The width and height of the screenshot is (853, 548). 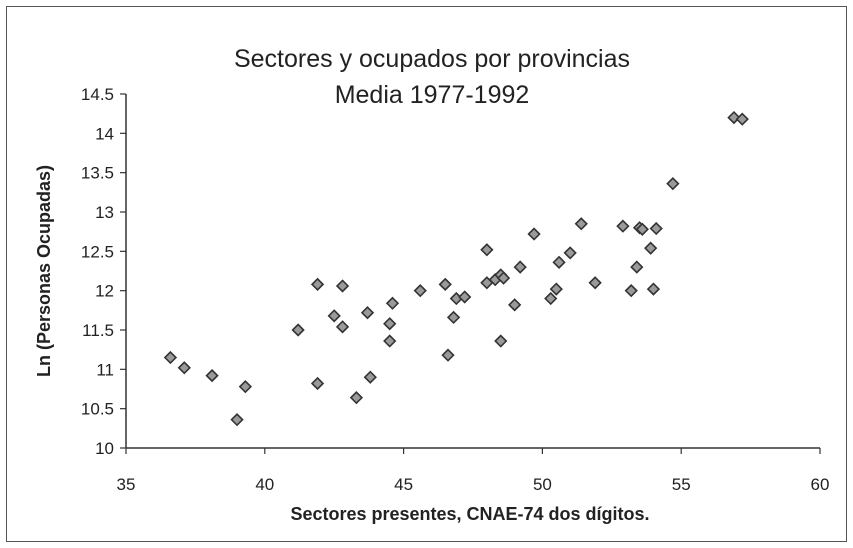 I want to click on y-tick-label: 11, so click(x=105, y=369).